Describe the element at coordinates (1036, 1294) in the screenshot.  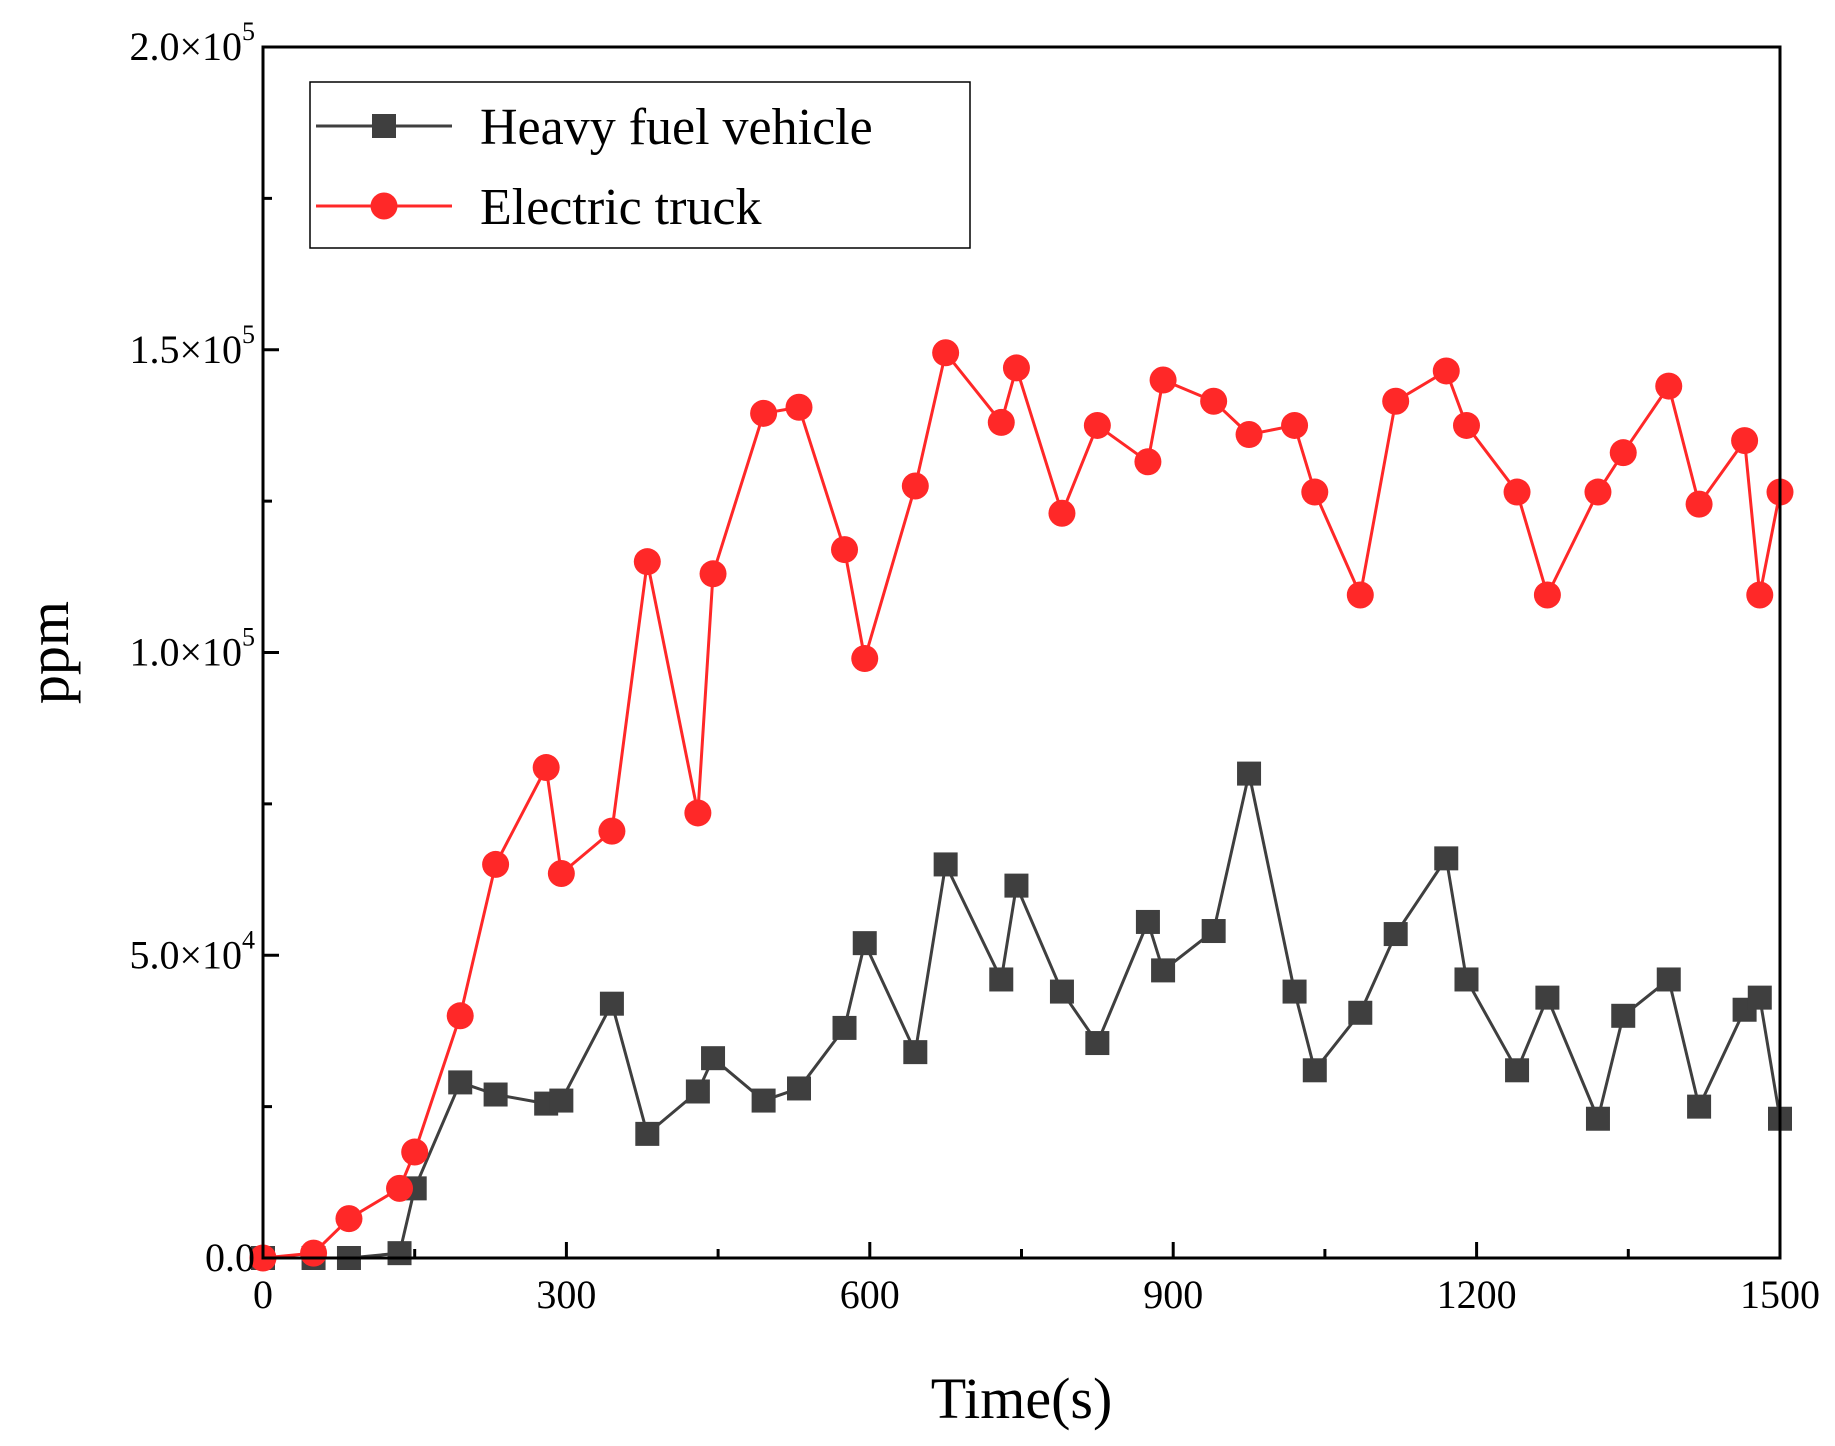
I see `x-tick-labels: 0 300 600 900 1200 1500` at that location.